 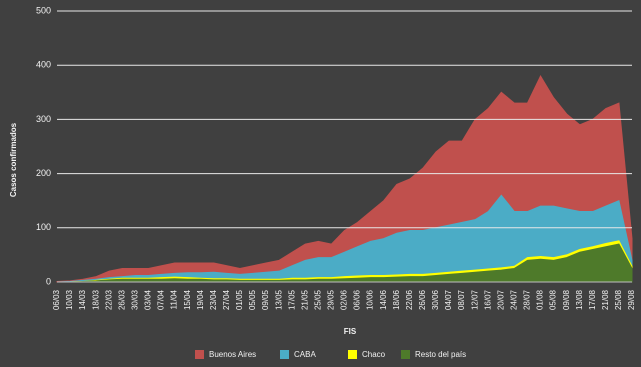 I want to click on x-tick-label: 27/04, so click(x=226, y=299).